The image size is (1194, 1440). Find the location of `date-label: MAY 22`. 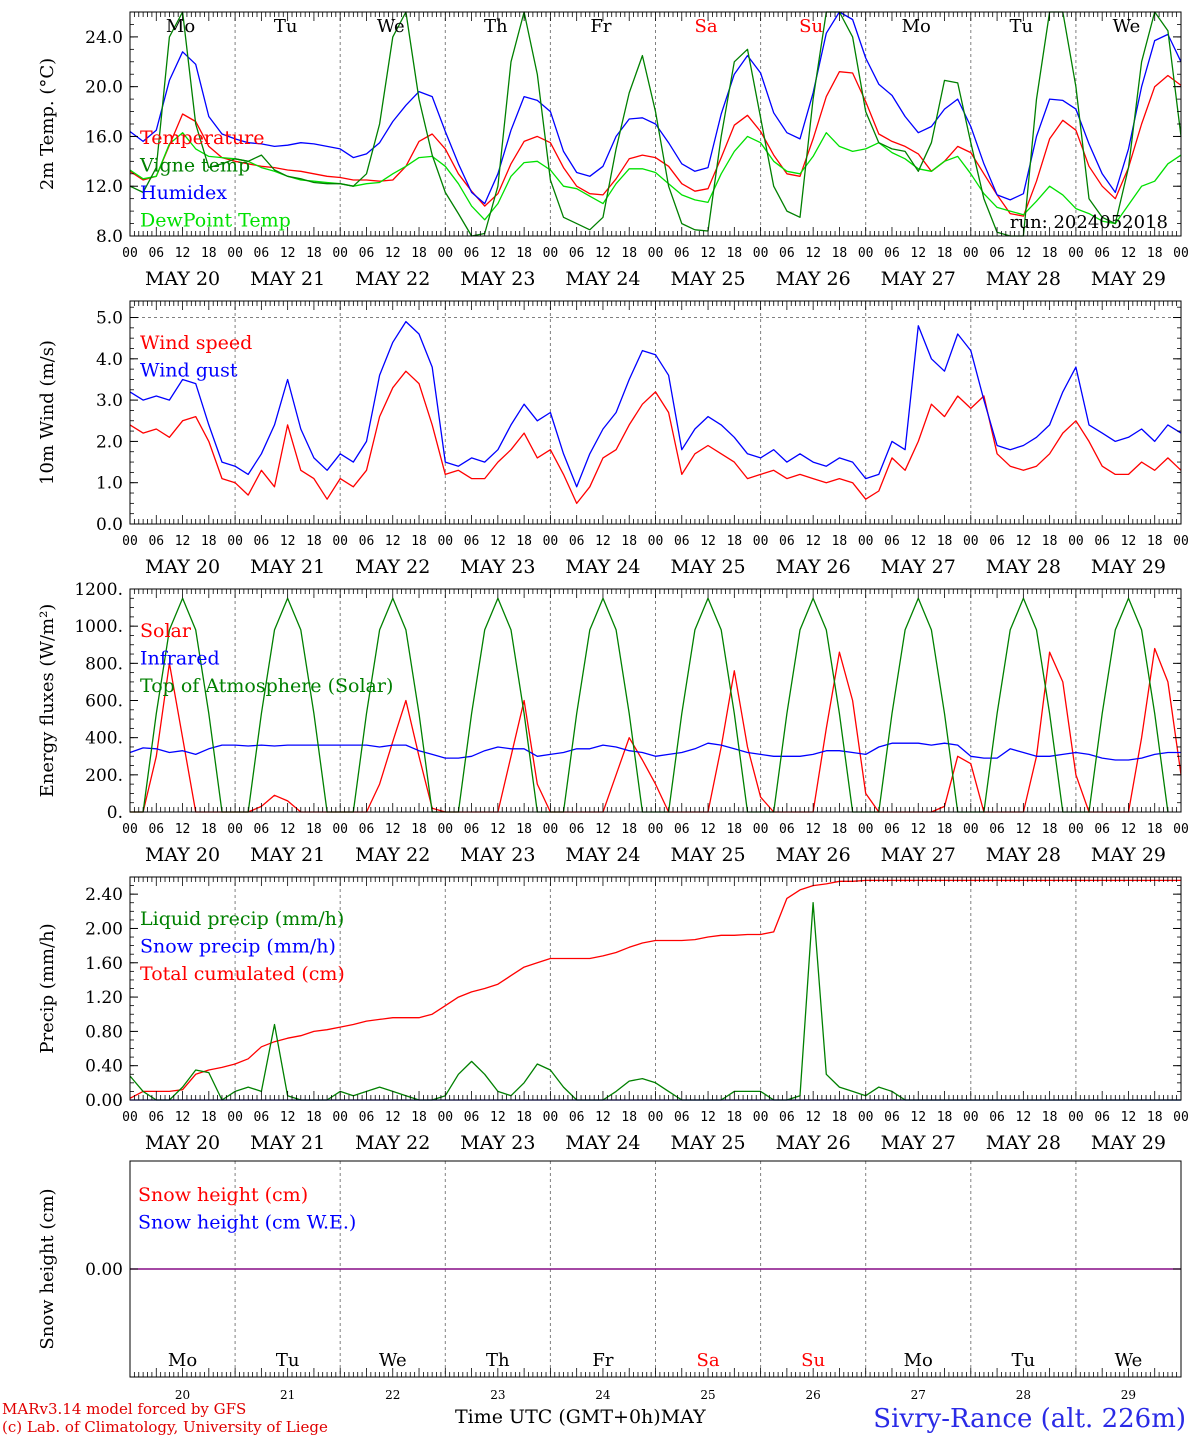

date-label: MAY 22 is located at coordinates (392, 1143).